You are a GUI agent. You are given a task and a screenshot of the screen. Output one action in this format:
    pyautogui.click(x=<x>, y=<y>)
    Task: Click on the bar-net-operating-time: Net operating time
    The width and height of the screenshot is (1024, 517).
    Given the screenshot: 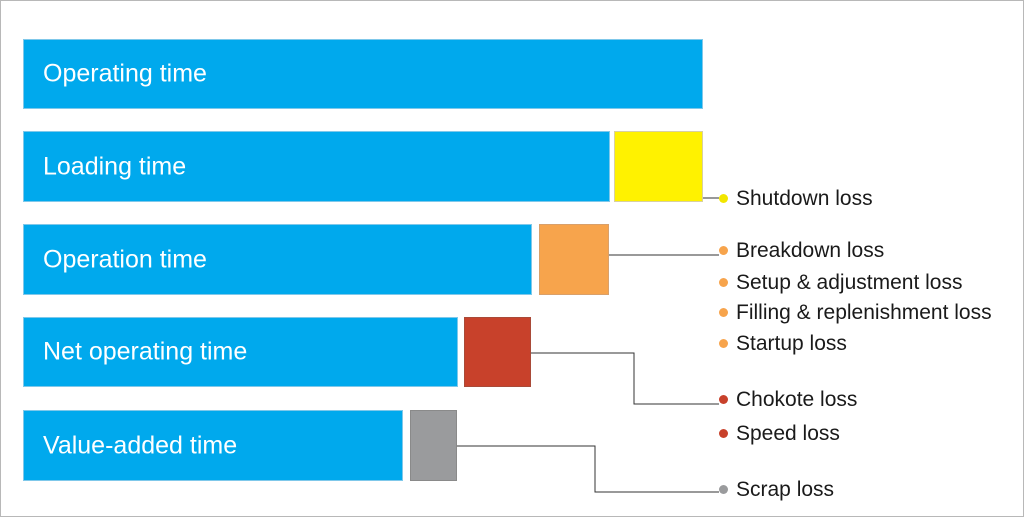 What is the action you would take?
    pyautogui.click(x=240, y=352)
    